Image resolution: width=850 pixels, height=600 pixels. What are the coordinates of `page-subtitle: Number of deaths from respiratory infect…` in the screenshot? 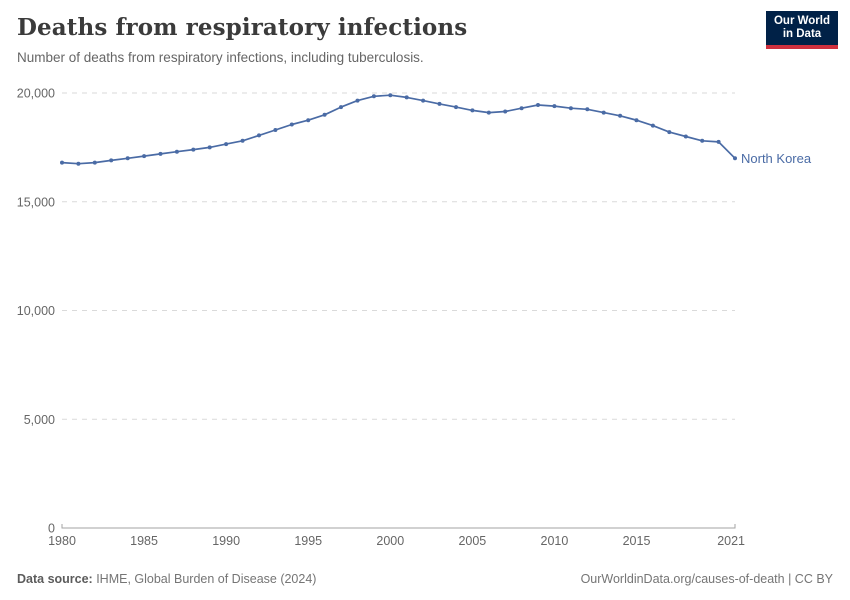 It's located at (220, 57).